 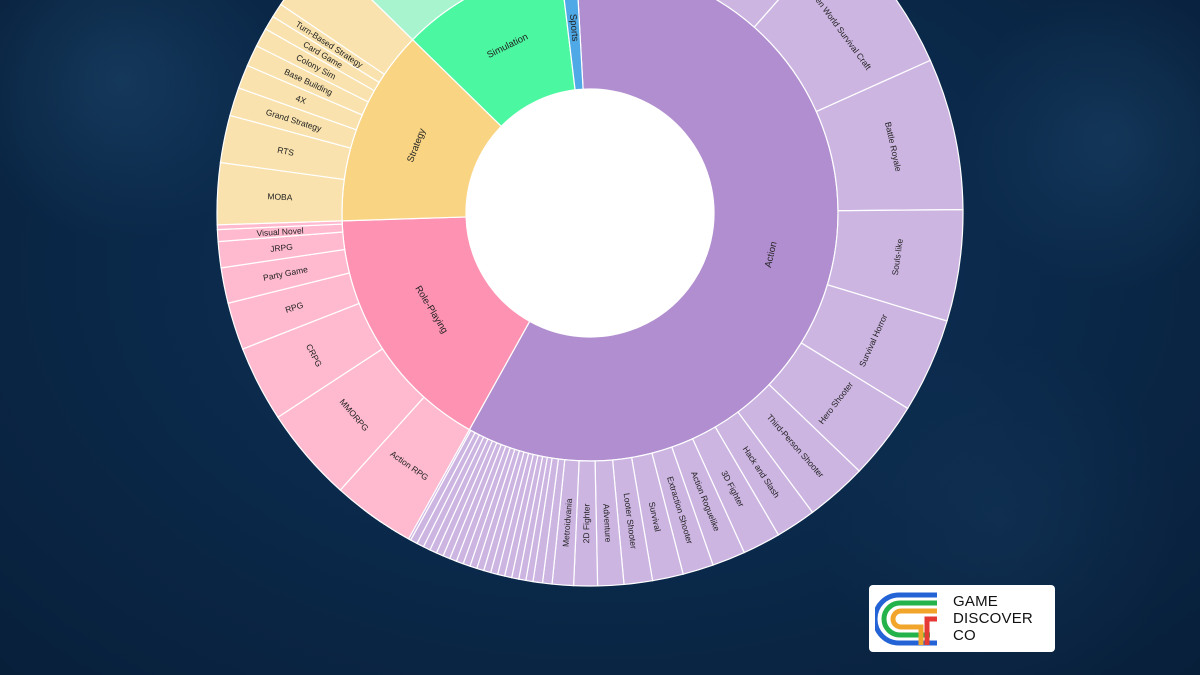 I want to click on gdc-logo: GAME DISCOVER CO, so click(x=962, y=618).